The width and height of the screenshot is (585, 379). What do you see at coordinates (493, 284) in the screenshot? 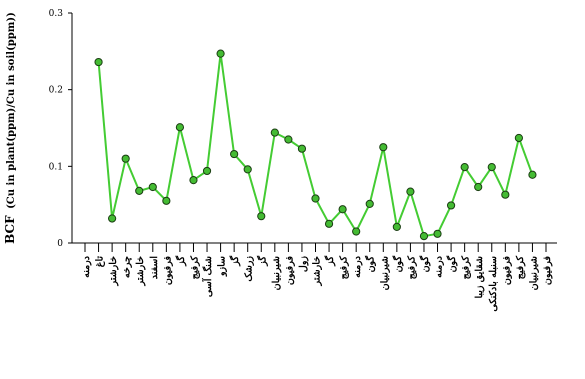
I see `x-tick-label: سنبله بادکنکی` at bounding box center [493, 284].